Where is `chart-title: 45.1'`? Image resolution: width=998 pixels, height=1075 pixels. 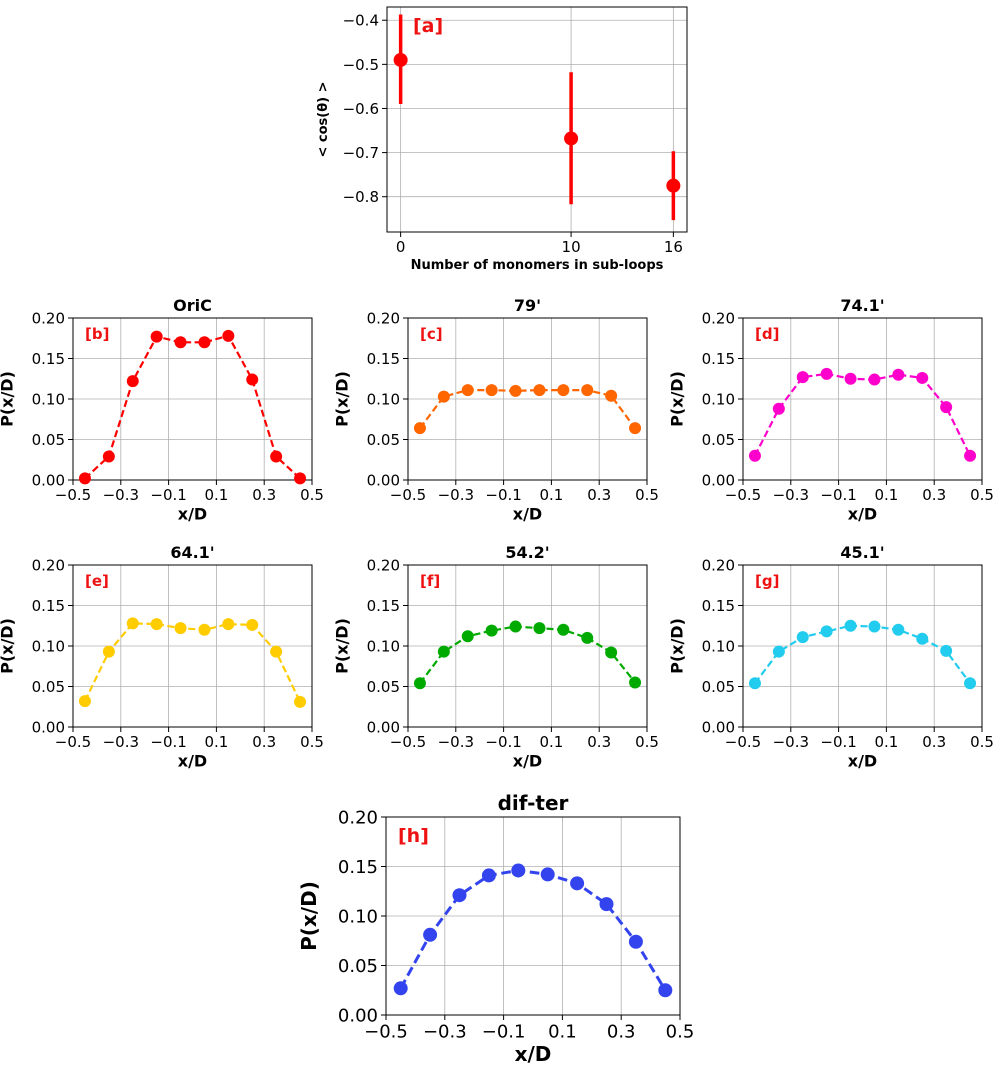 chart-title: 45.1' is located at coordinates (862, 552).